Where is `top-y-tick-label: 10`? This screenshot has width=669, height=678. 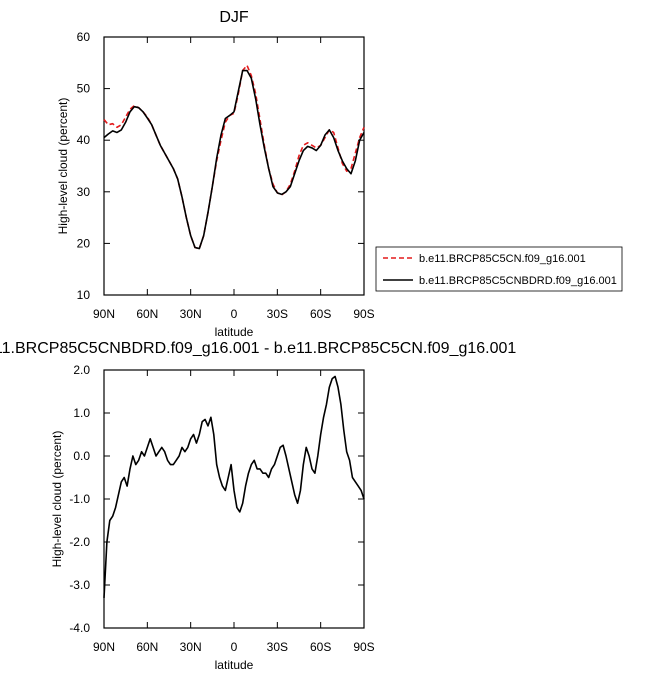
top-y-tick-label: 10 is located at coordinates (84, 295).